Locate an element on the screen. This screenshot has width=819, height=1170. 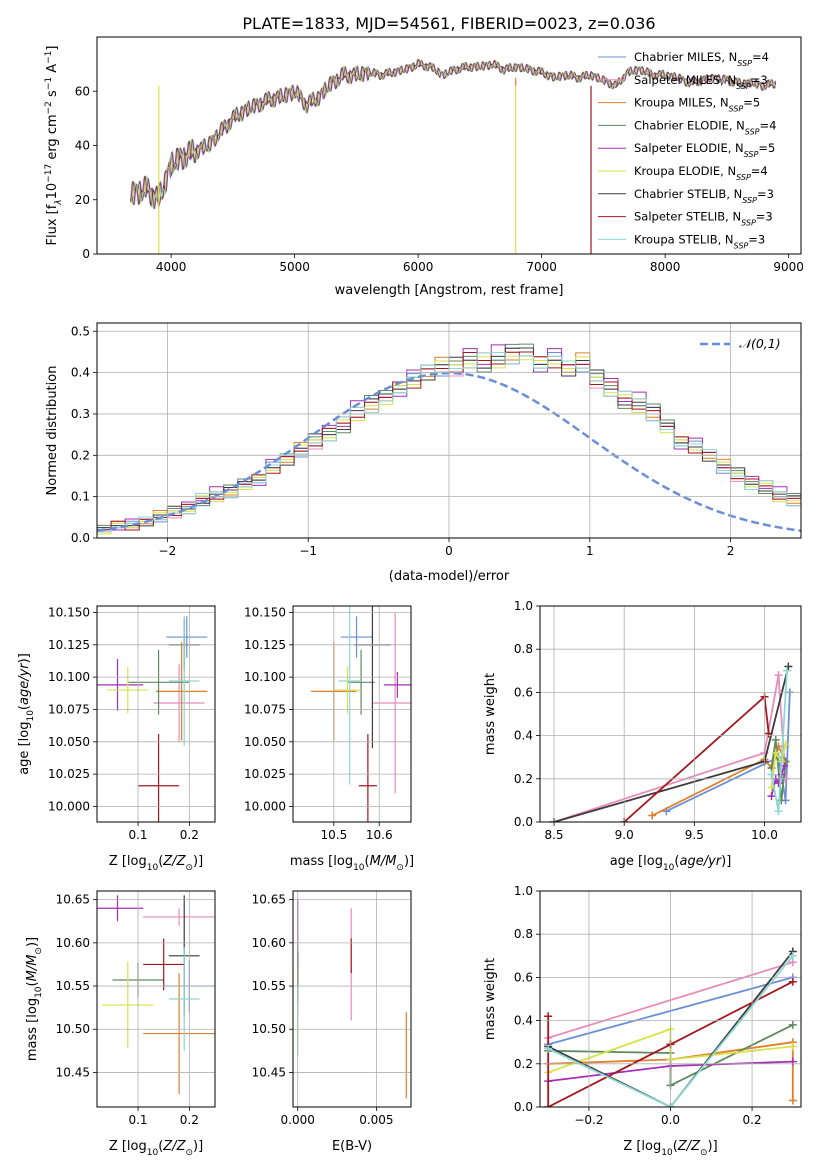
mass-vs-EBV-ytick-label: 10.65 is located at coordinates (269, 900).